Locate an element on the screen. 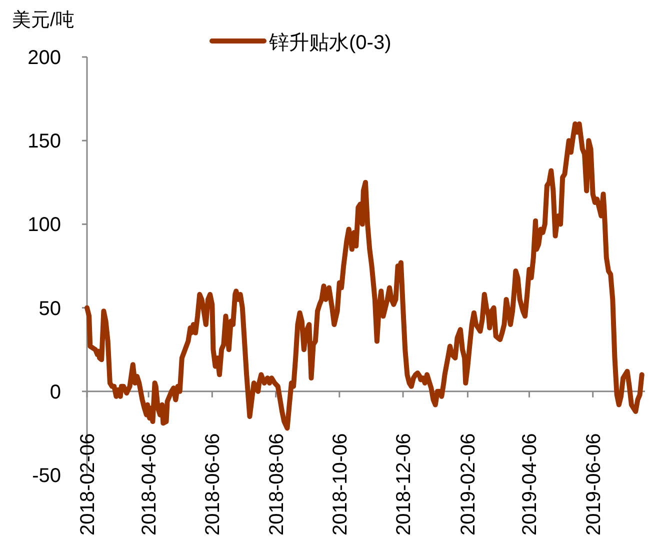  legend-label: 锌升贴水(0-3) is located at coordinates (330, 43).